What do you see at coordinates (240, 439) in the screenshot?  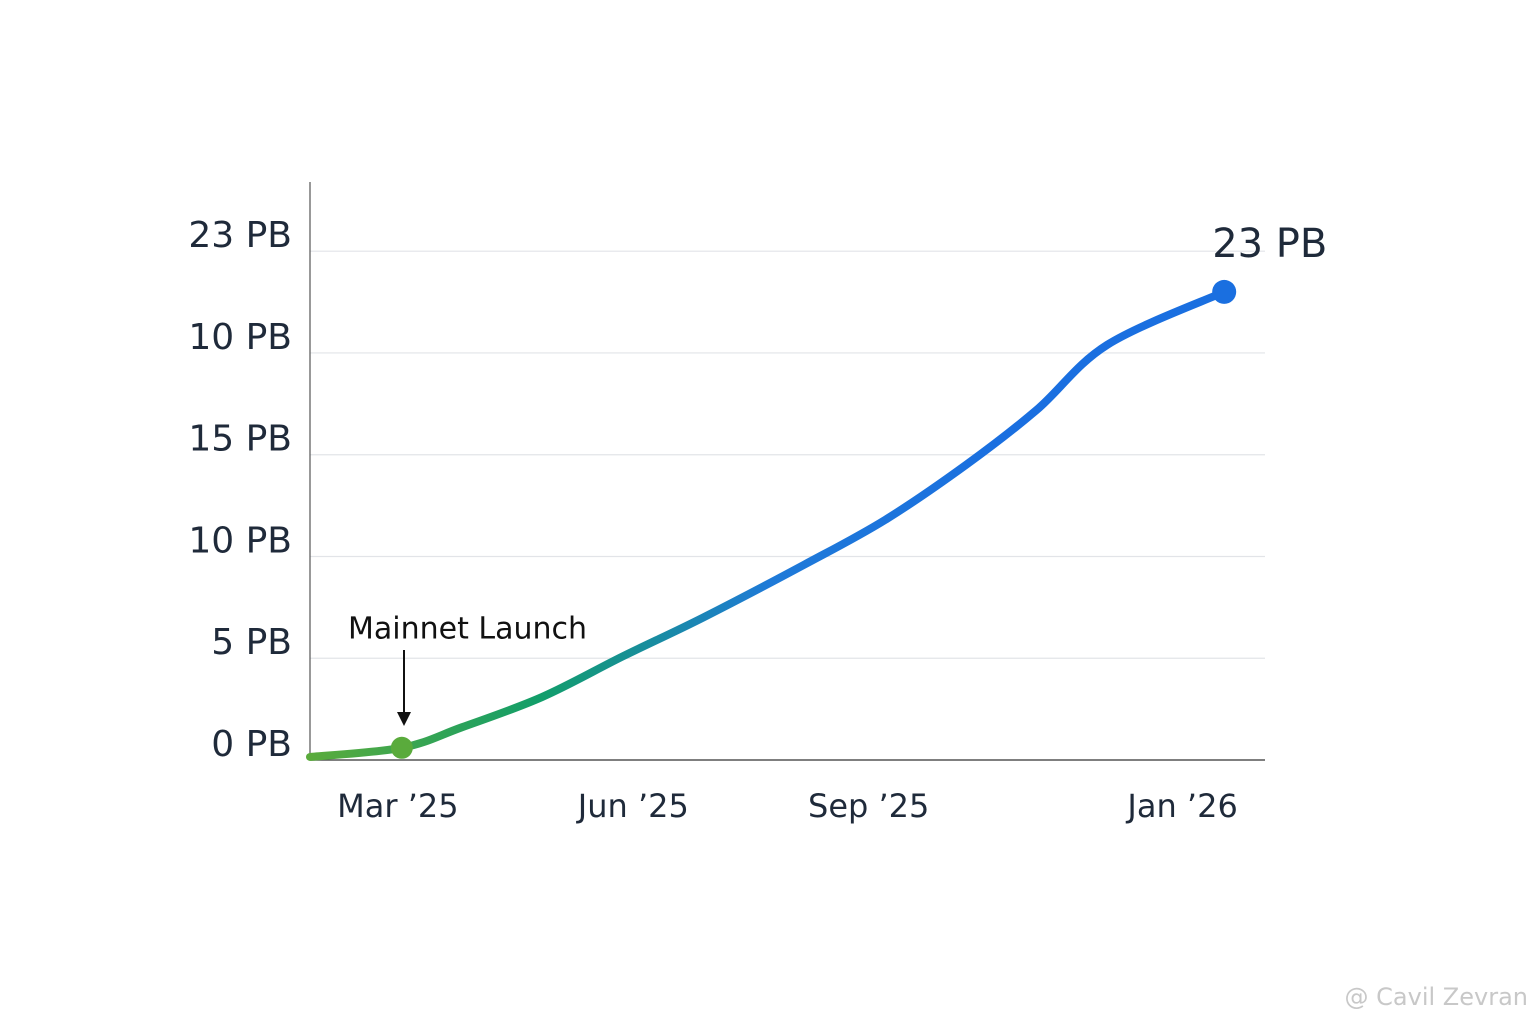 I see `y-tick-label: 15 PB` at bounding box center [240, 439].